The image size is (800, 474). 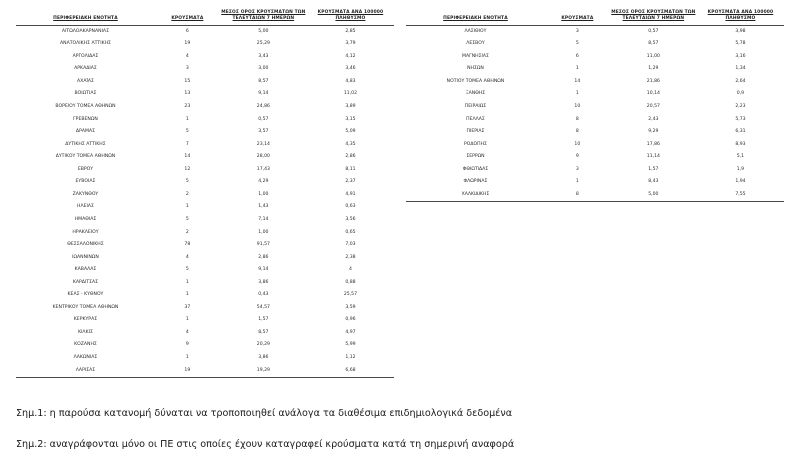 I want to click on table-row: ΛΑΣΙΘΙΟΥ 3 0,57 3,98, so click(x=595, y=31).